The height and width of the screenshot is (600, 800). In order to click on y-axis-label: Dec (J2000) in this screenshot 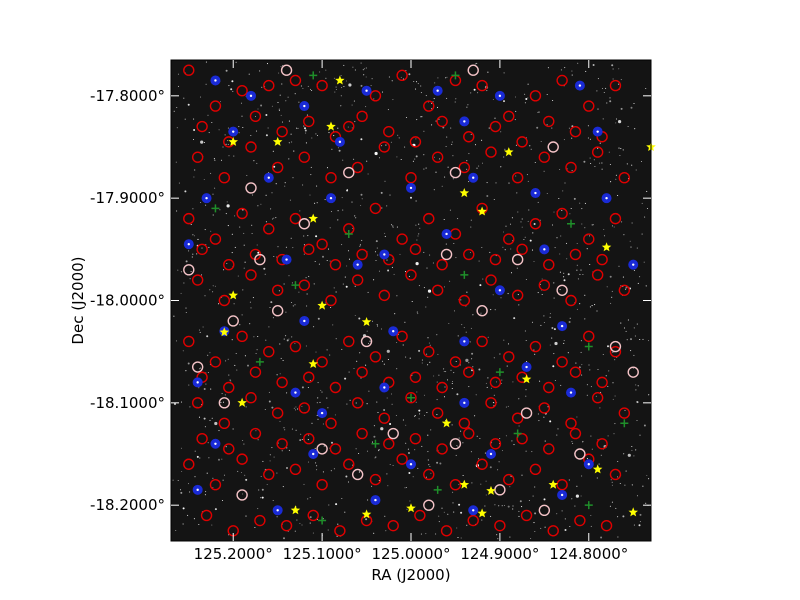, I will do `click(78, 300)`.